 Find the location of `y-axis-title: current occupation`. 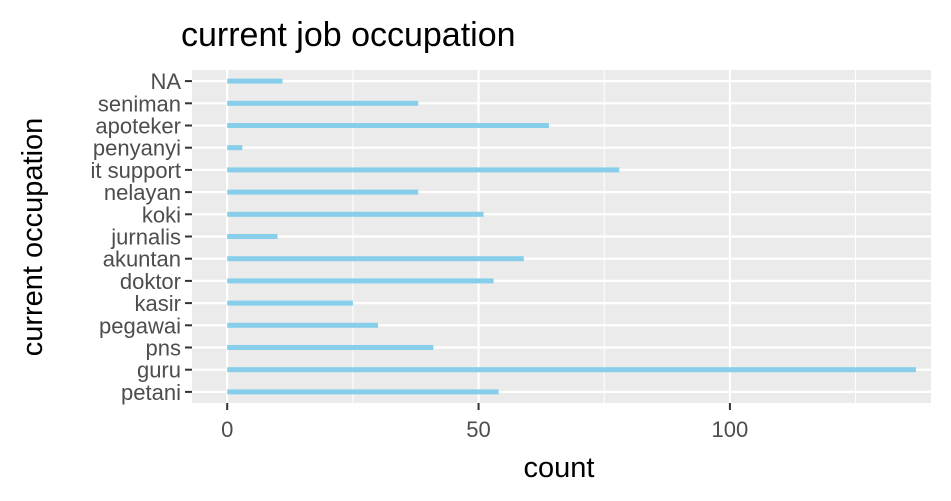

y-axis-title: current occupation is located at coordinates (33, 237).